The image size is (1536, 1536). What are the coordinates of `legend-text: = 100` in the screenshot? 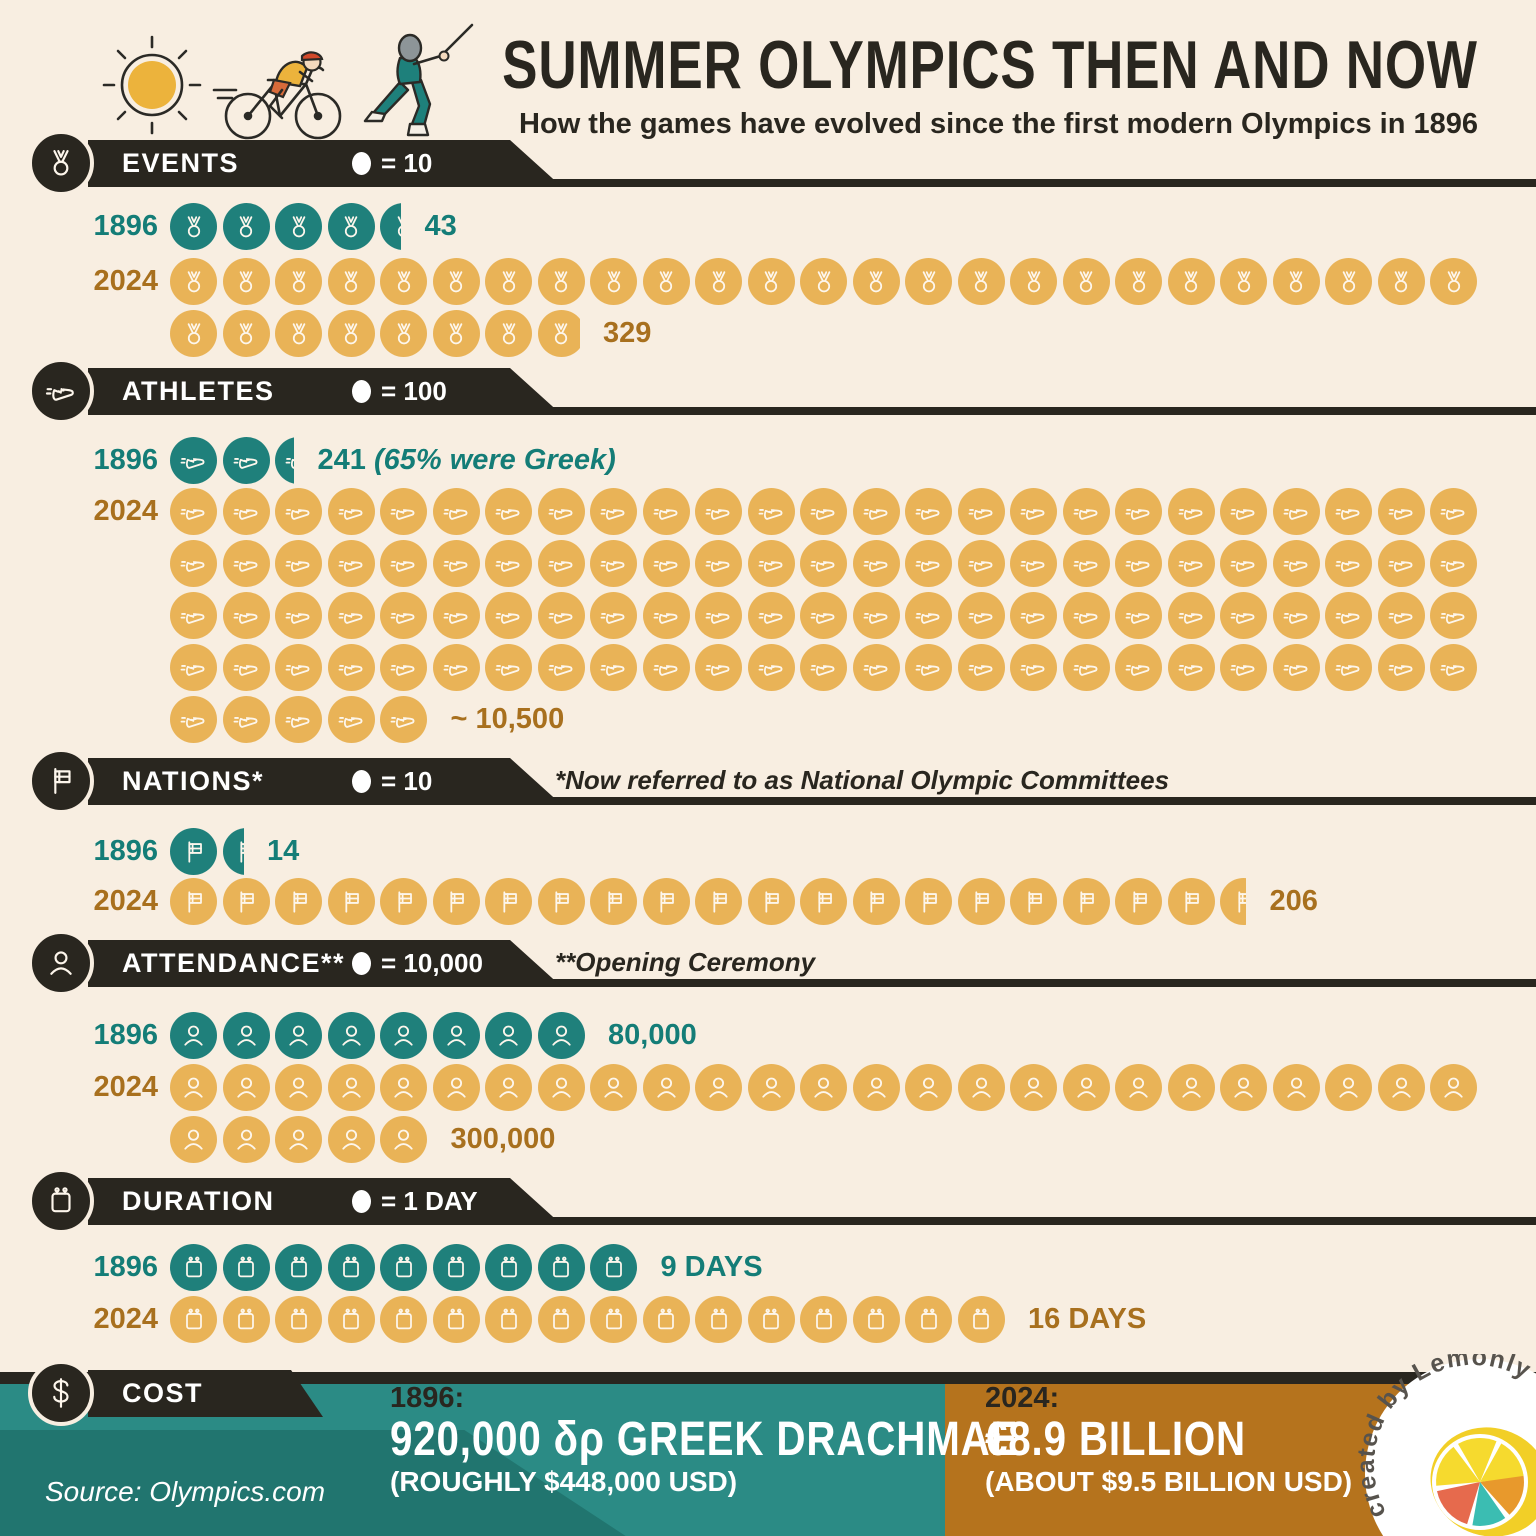 It's located at (414, 391).